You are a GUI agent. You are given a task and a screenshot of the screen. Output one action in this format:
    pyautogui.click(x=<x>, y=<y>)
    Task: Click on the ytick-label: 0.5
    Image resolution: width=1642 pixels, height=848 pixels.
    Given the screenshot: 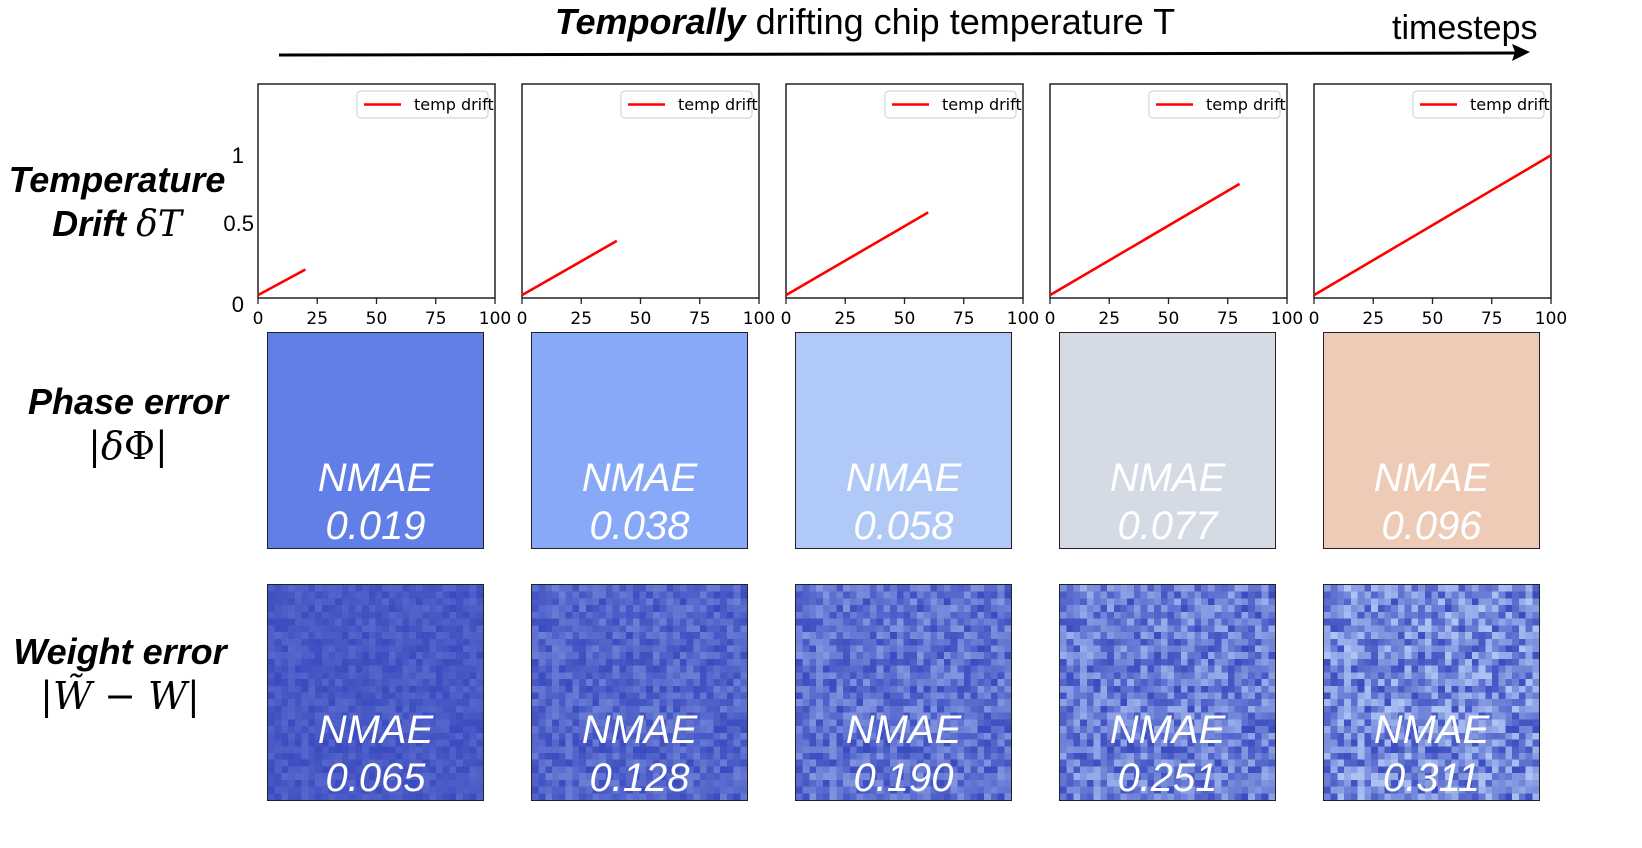 What is the action you would take?
    pyautogui.click(x=238, y=223)
    